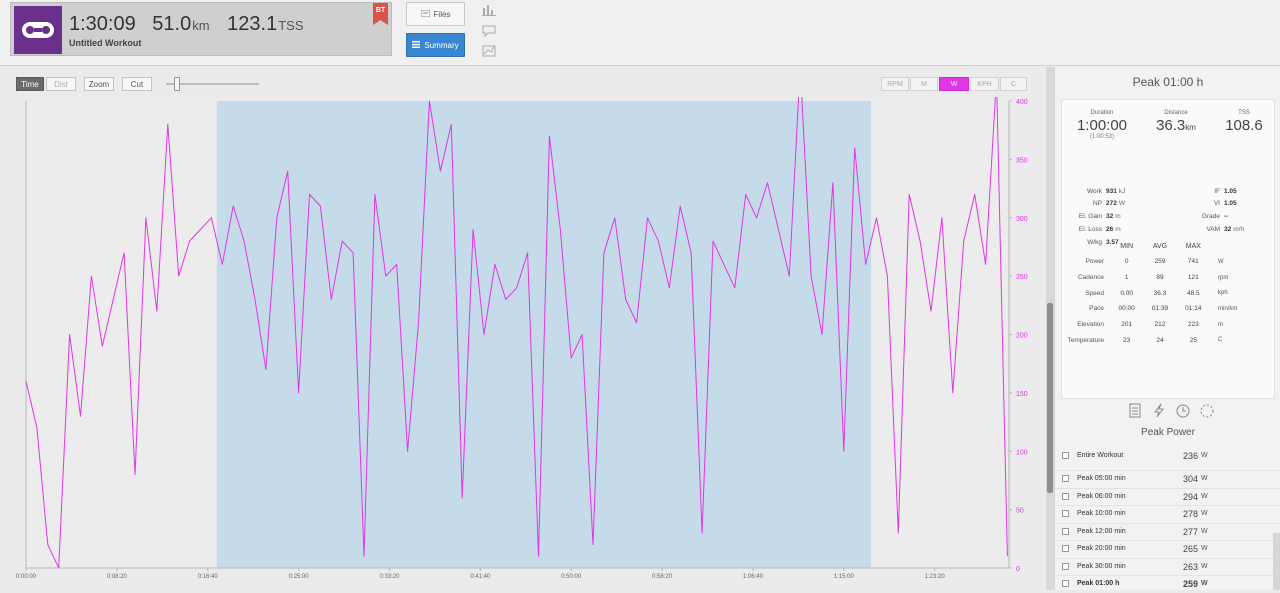 The image size is (1280, 593). Describe the element at coordinates (1100, 455) in the screenshot. I see `peak-label: Entire Workout` at that location.